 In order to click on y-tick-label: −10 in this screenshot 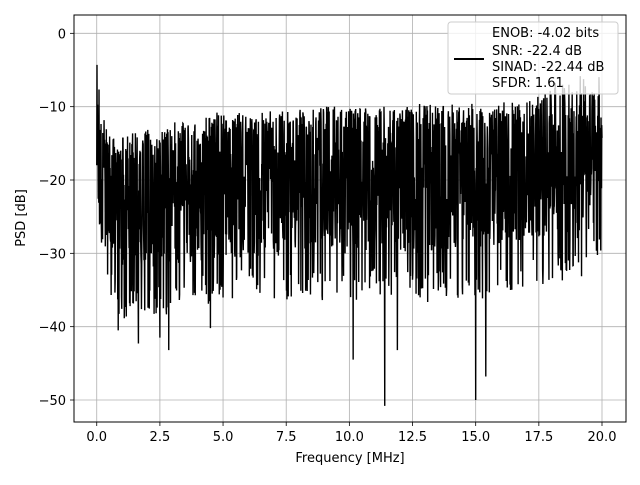, I will do `click(52, 108)`.